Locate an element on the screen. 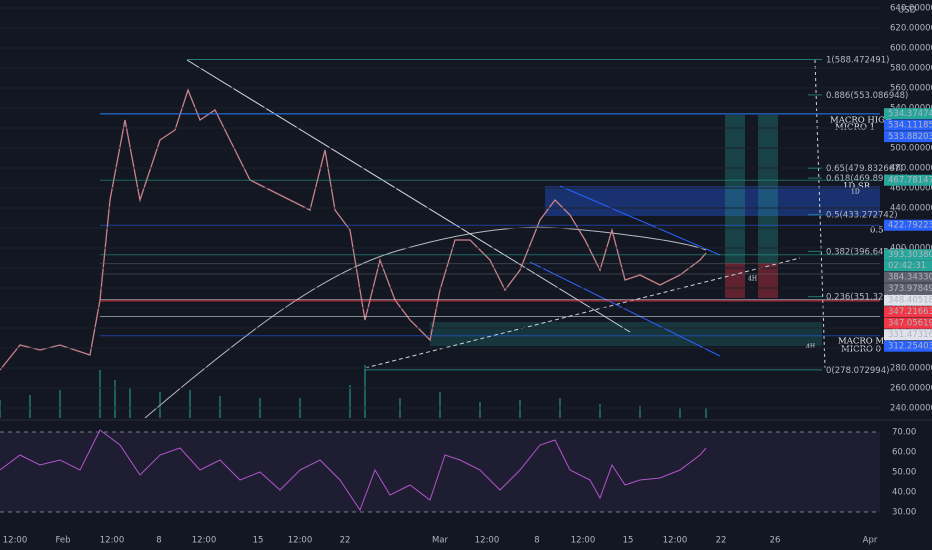 The image size is (932, 550). fib-ratio: 0.382 is located at coordinates (838, 252).